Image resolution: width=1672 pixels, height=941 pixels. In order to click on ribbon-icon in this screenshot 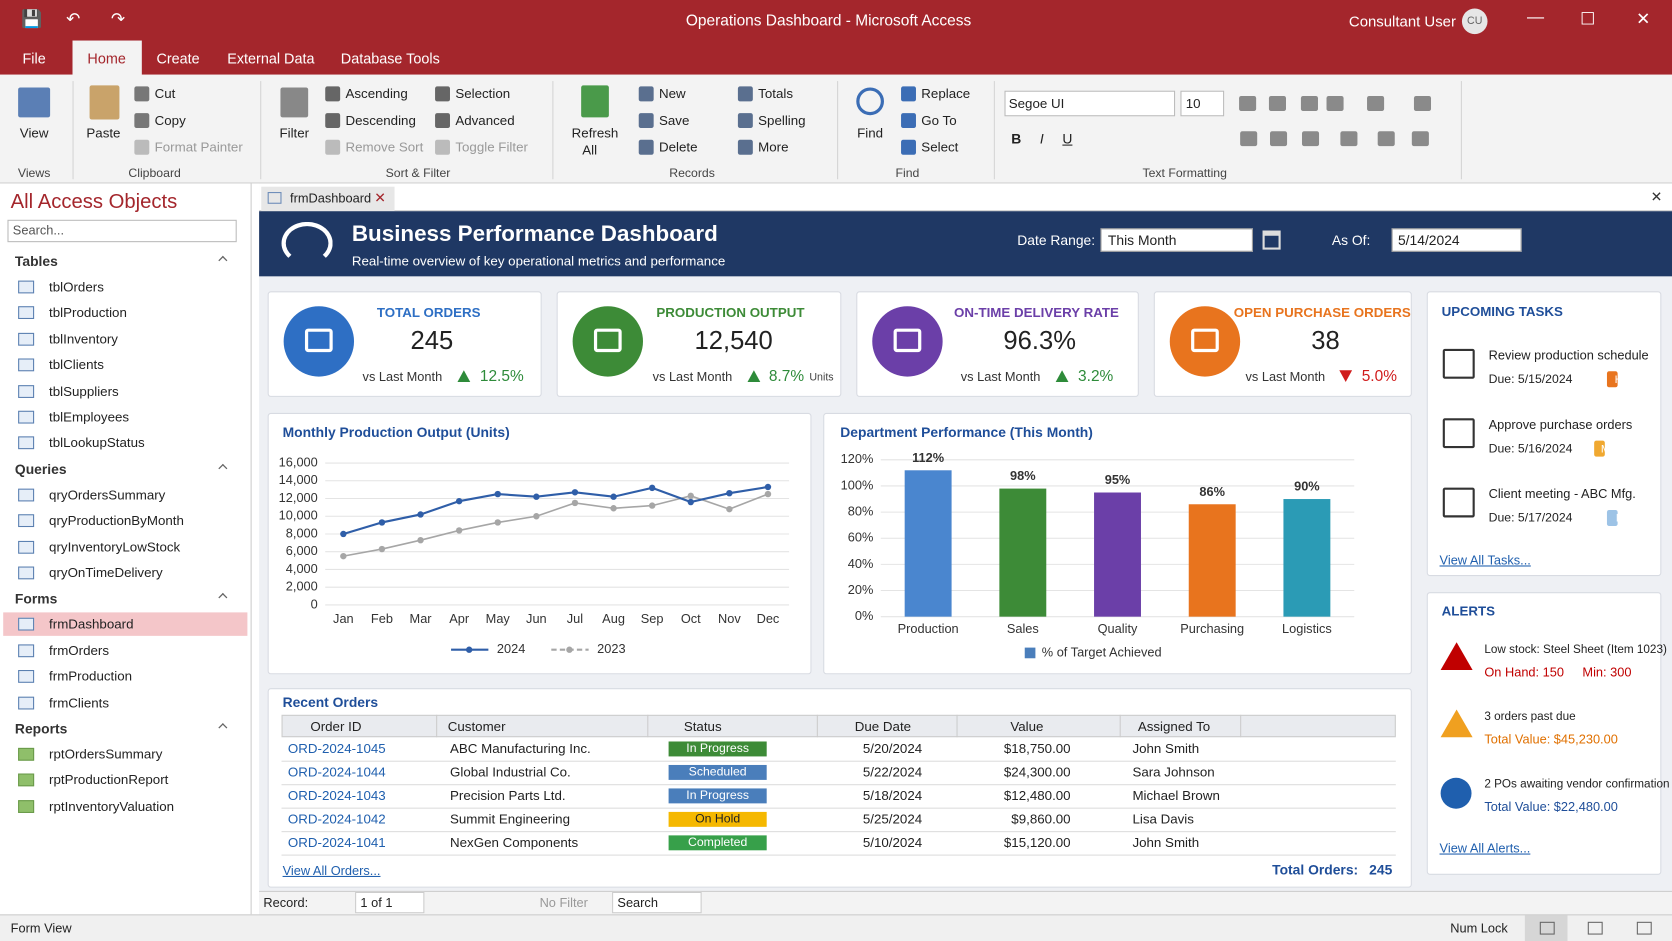, I will do `click(142, 94)`.